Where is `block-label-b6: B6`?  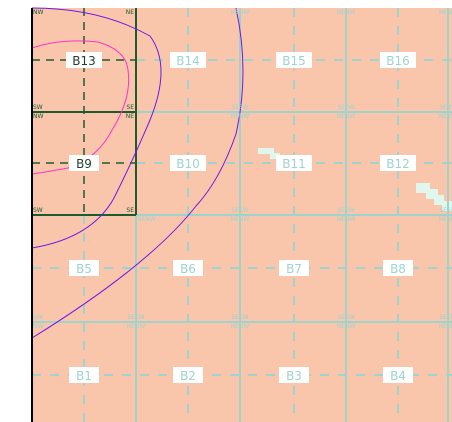 block-label-b6: B6 is located at coordinates (188, 268).